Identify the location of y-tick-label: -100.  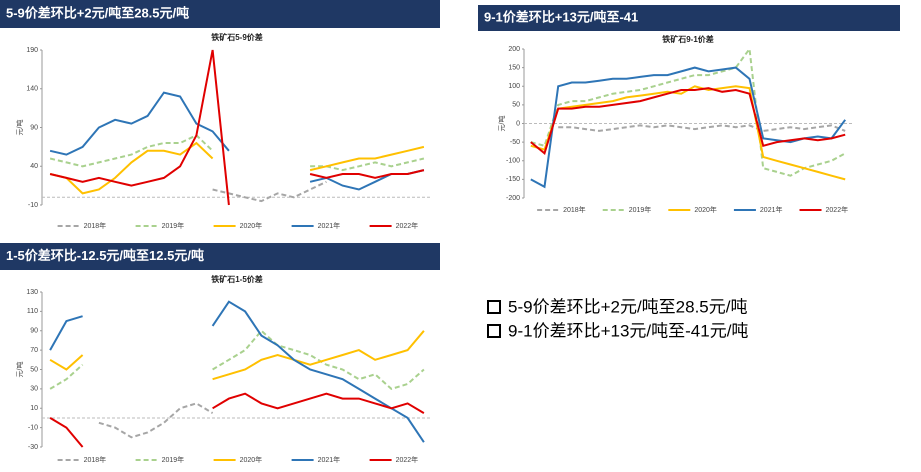
(513, 161).